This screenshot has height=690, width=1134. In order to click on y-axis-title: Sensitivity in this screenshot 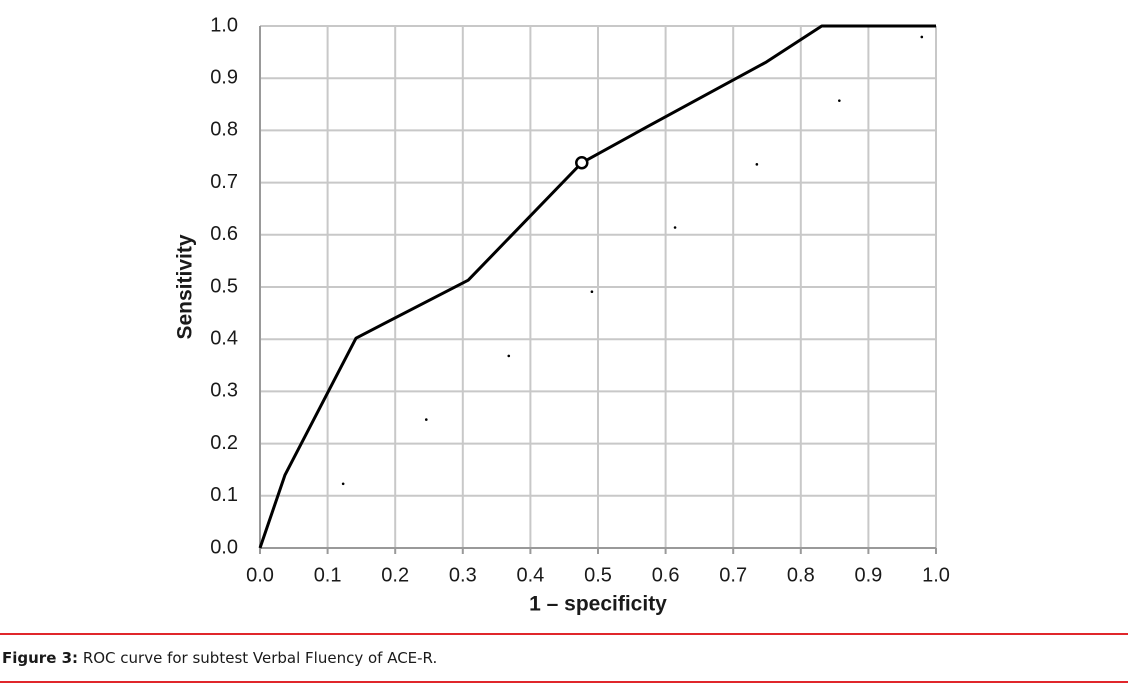, I will do `click(185, 286)`.